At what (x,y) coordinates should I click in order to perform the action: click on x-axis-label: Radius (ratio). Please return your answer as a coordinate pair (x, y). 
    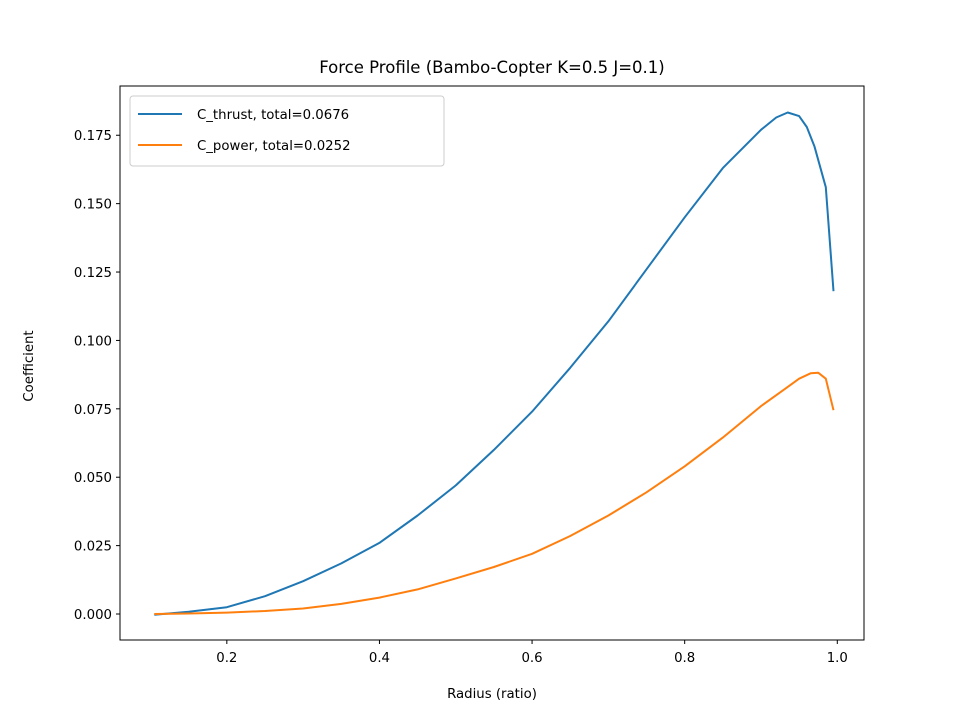
    Looking at the image, I should click on (492, 694).